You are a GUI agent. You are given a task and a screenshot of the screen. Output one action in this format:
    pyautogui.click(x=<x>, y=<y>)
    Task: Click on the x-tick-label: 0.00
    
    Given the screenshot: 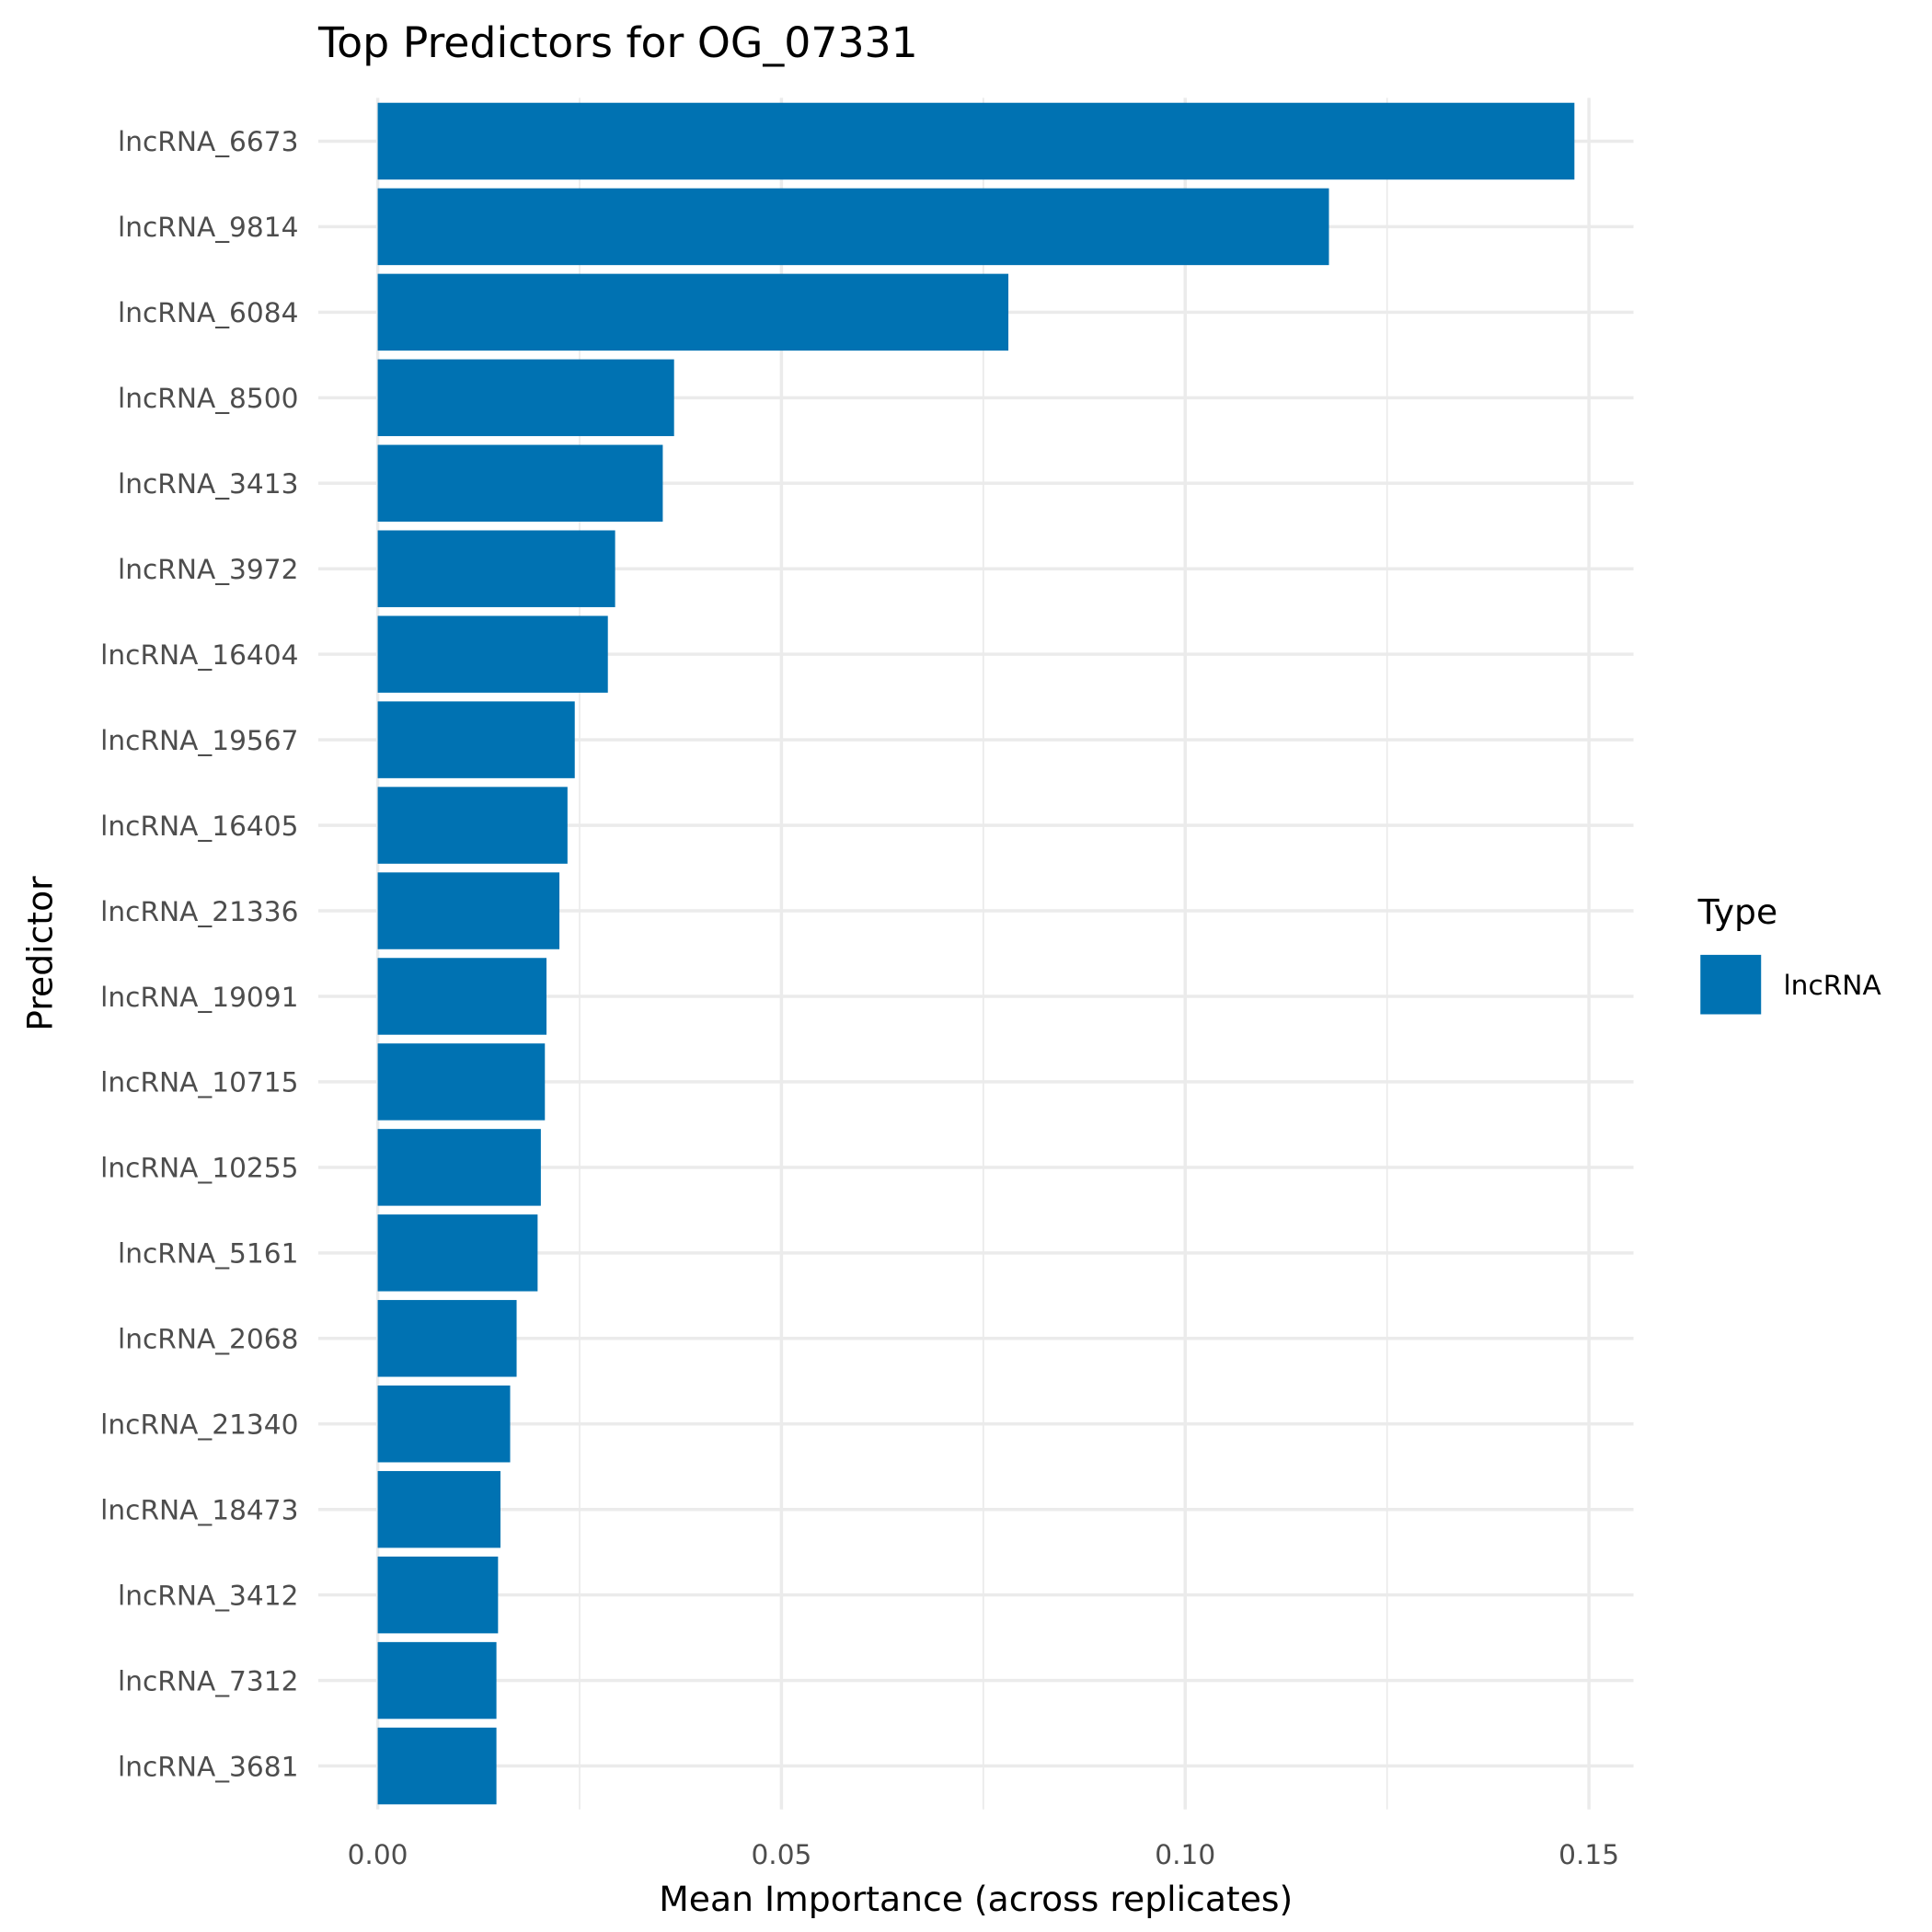 What is the action you would take?
    pyautogui.click(x=378, y=1854)
    